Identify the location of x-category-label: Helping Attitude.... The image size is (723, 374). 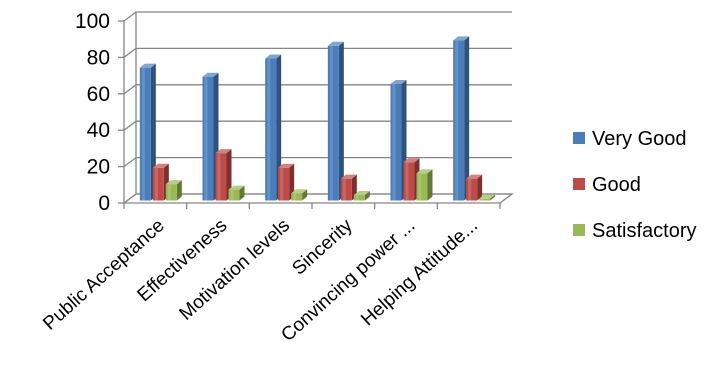
(419, 272).